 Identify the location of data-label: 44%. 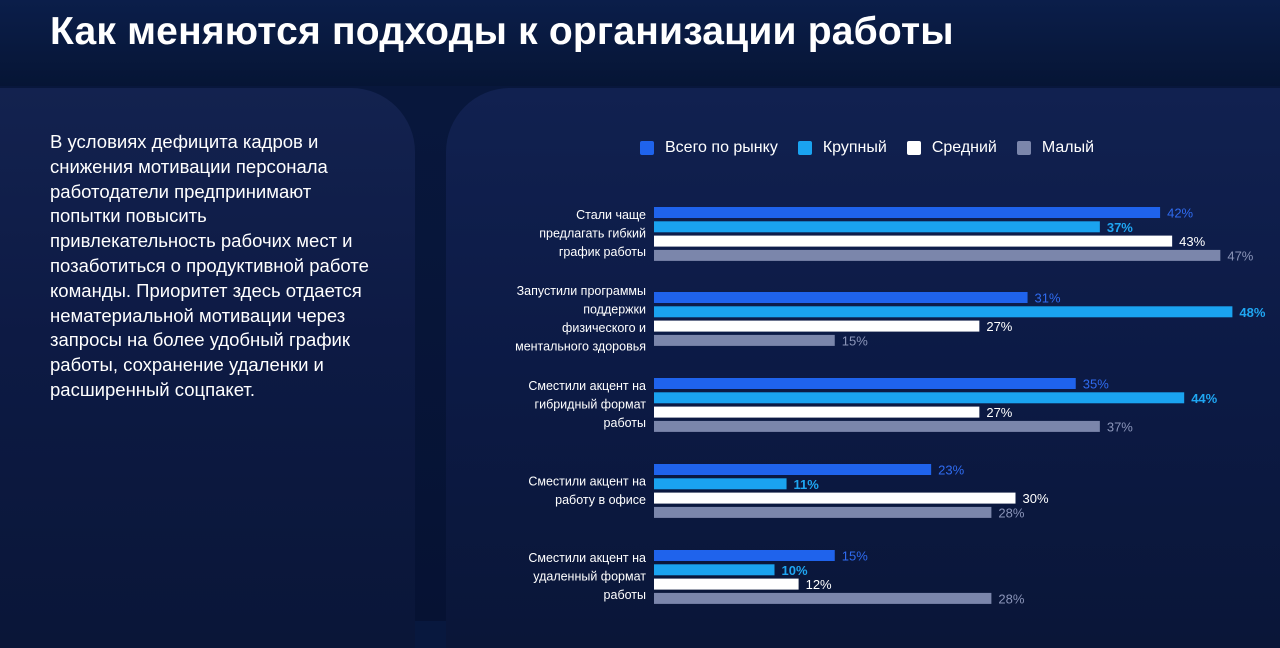
(1204, 398).